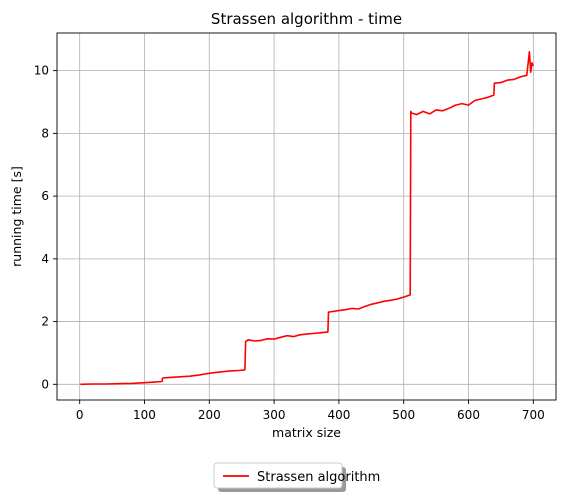 Image resolution: width=562 pixels, height=499 pixels. What do you see at coordinates (45, 384) in the screenshot?
I see `y-tick-label: 0` at bounding box center [45, 384].